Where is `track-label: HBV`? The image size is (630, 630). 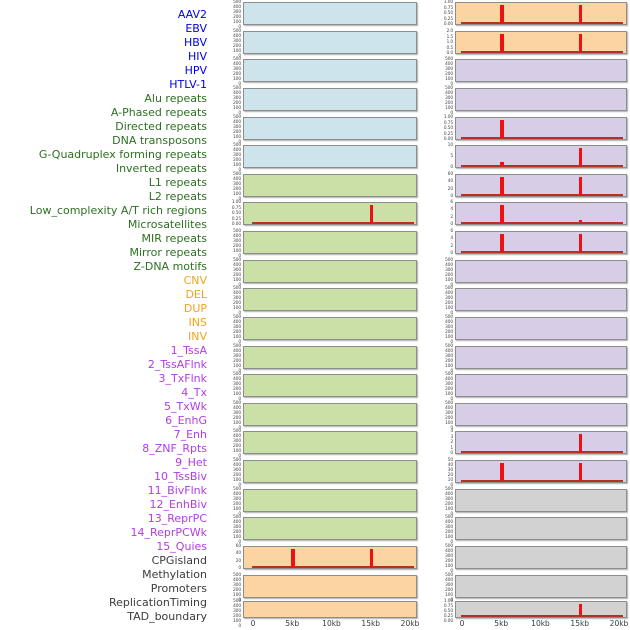 track-label: HBV is located at coordinates (195, 42).